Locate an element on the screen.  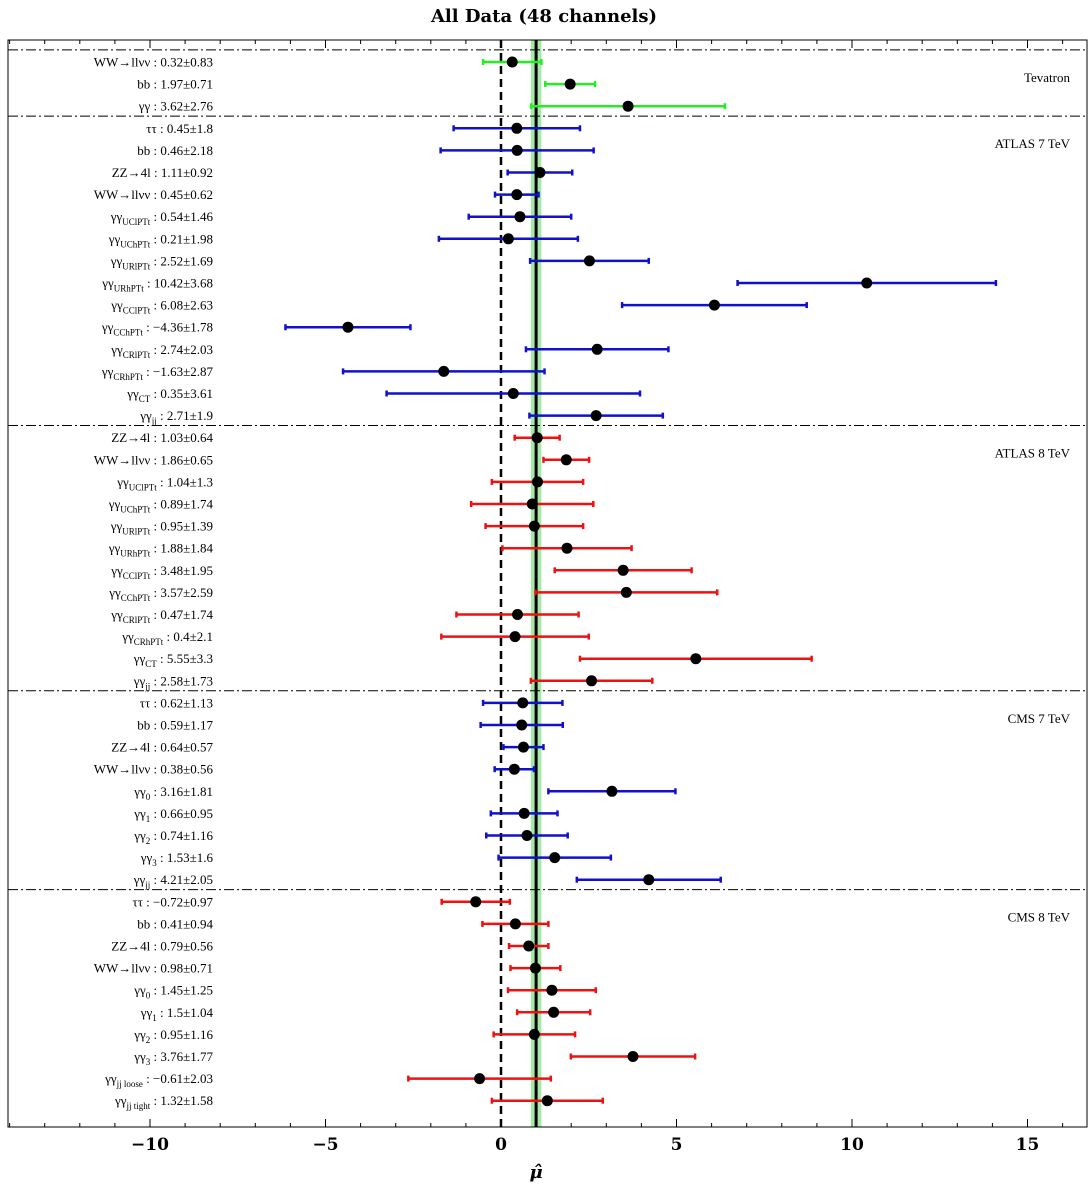
channel-label: γγ0 : 3.16±1.81 is located at coordinates (173, 793).